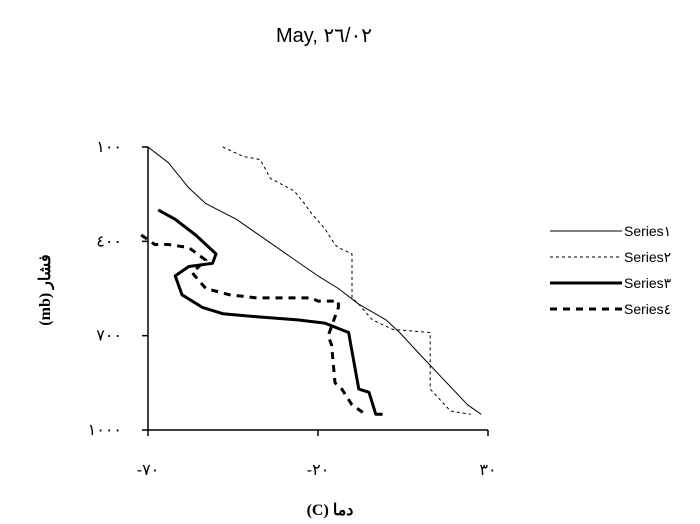  Describe the element at coordinates (318, 470) in the screenshot. I see `x-tick-label: -٢٠` at that location.